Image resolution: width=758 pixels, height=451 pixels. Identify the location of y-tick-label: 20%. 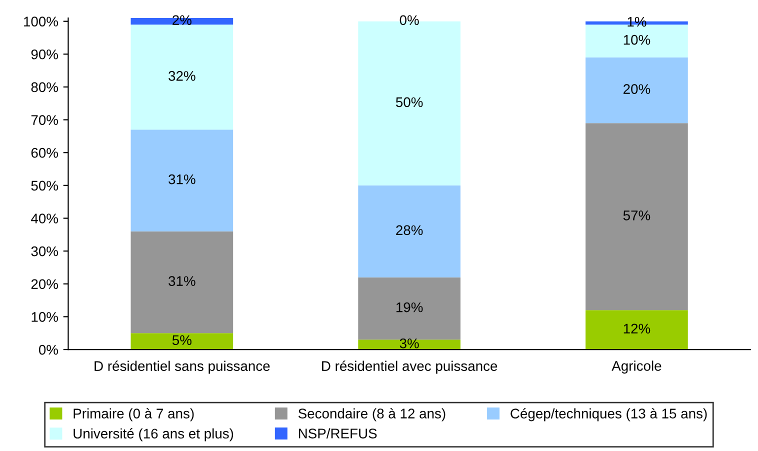
(44, 284).